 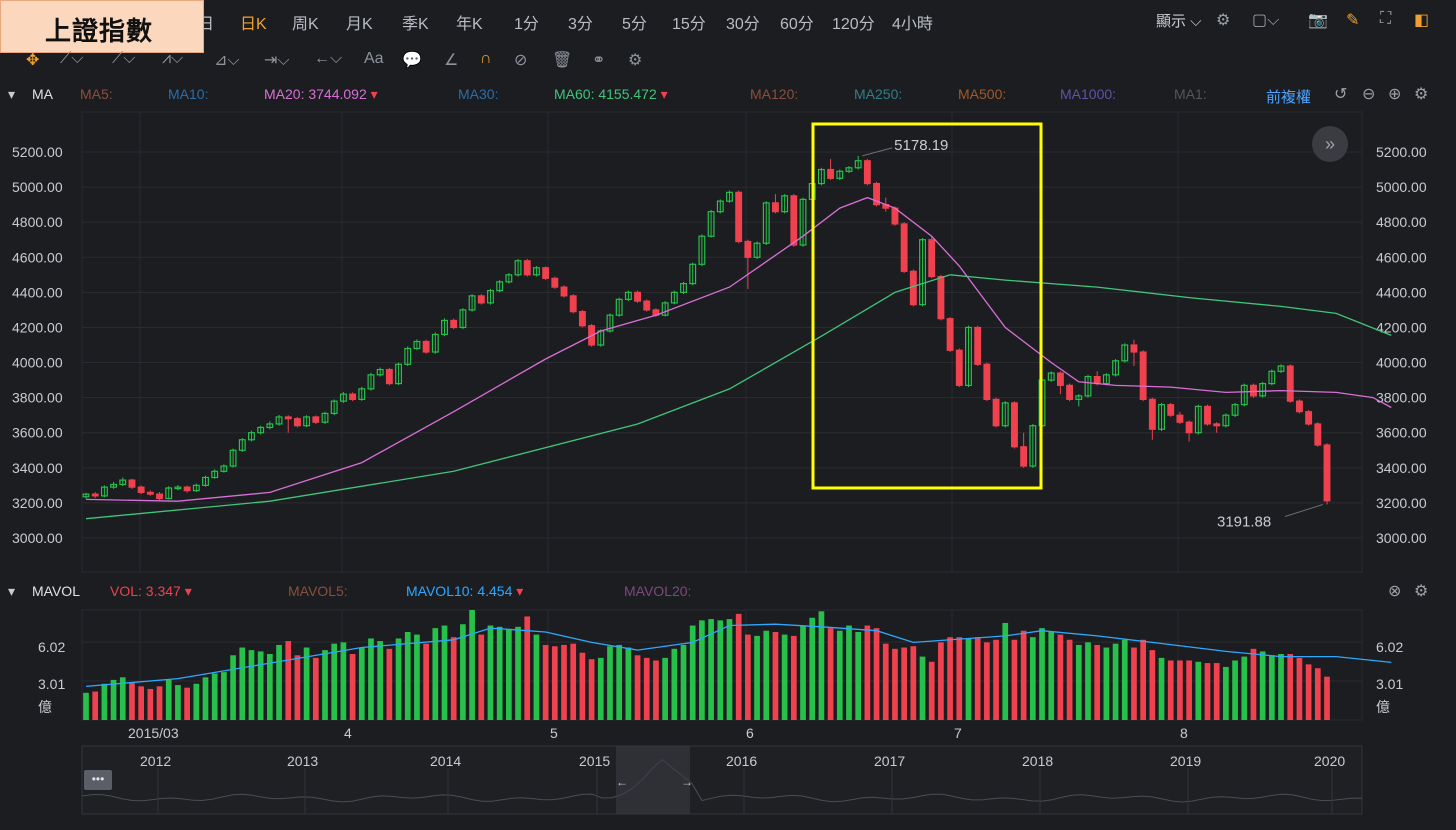 What do you see at coordinates (359, 24) in the screenshot?
I see `timeframe-tab-3: 月K` at bounding box center [359, 24].